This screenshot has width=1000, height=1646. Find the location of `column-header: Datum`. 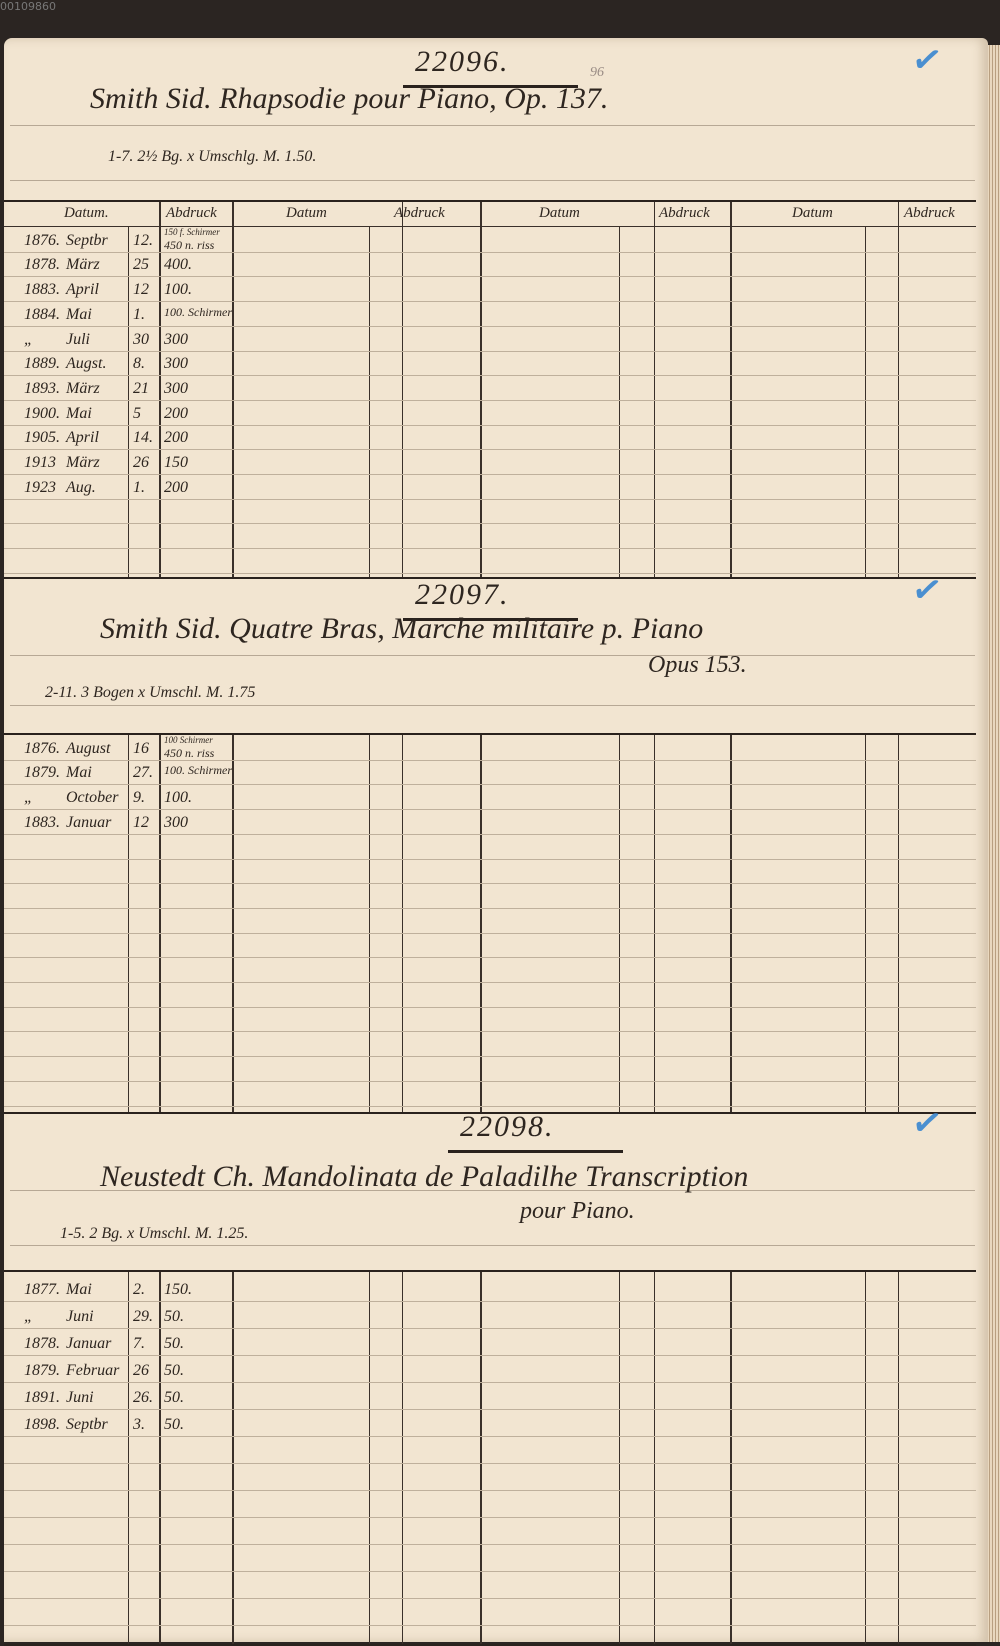

column-header: Datum is located at coordinates (812, 213).